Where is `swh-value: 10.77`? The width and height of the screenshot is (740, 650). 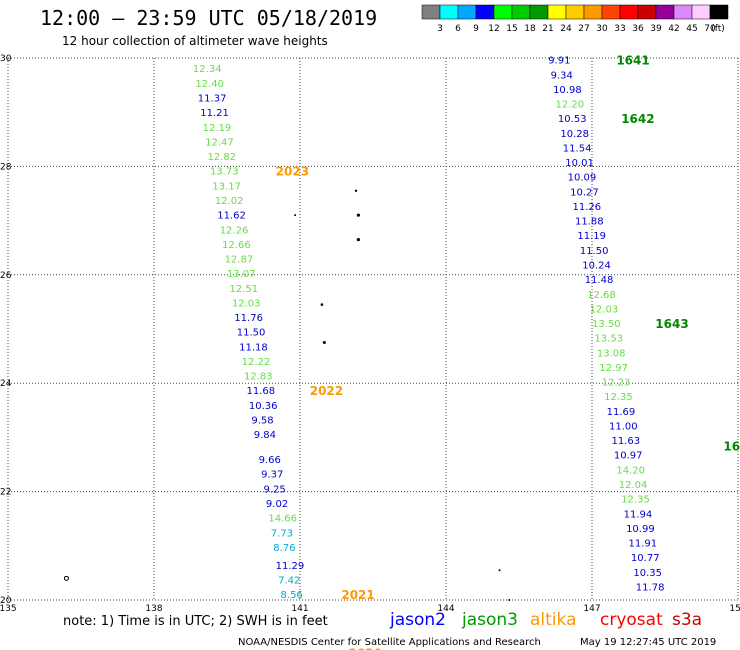
swh-value: 10.77 is located at coordinates (645, 558).